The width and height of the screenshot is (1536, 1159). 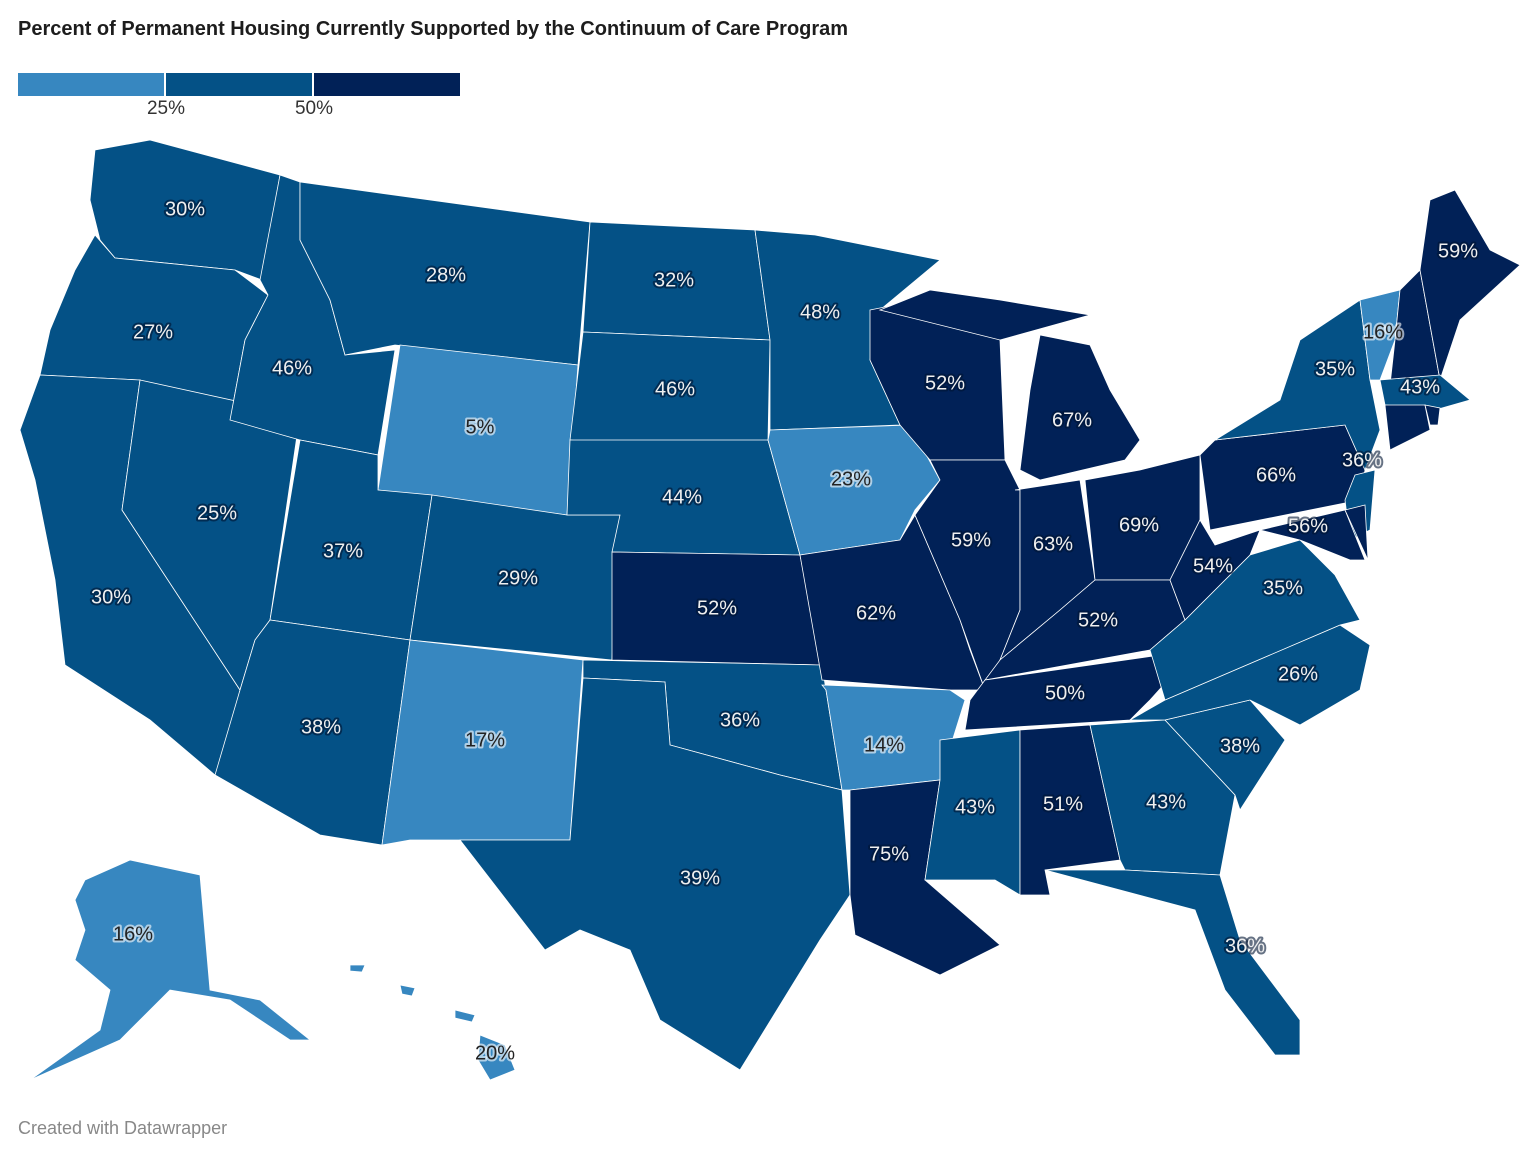 What do you see at coordinates (820, 312) in the screenshot?
I see `state-label-mn: 48%` at bounding box center [820, 312].